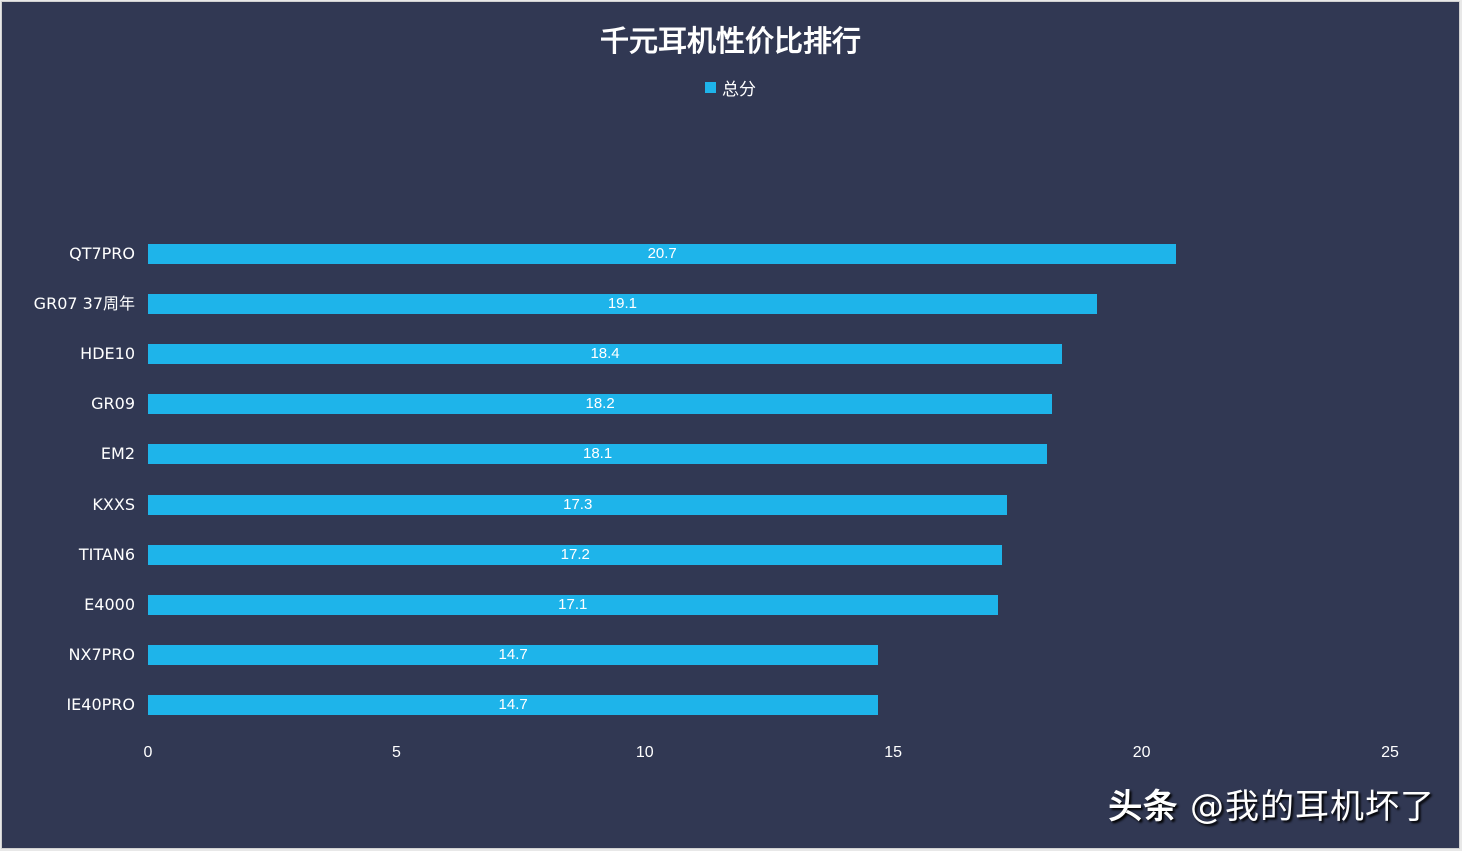  I want to click on category-label: QT7PRO, so click(102, 253).